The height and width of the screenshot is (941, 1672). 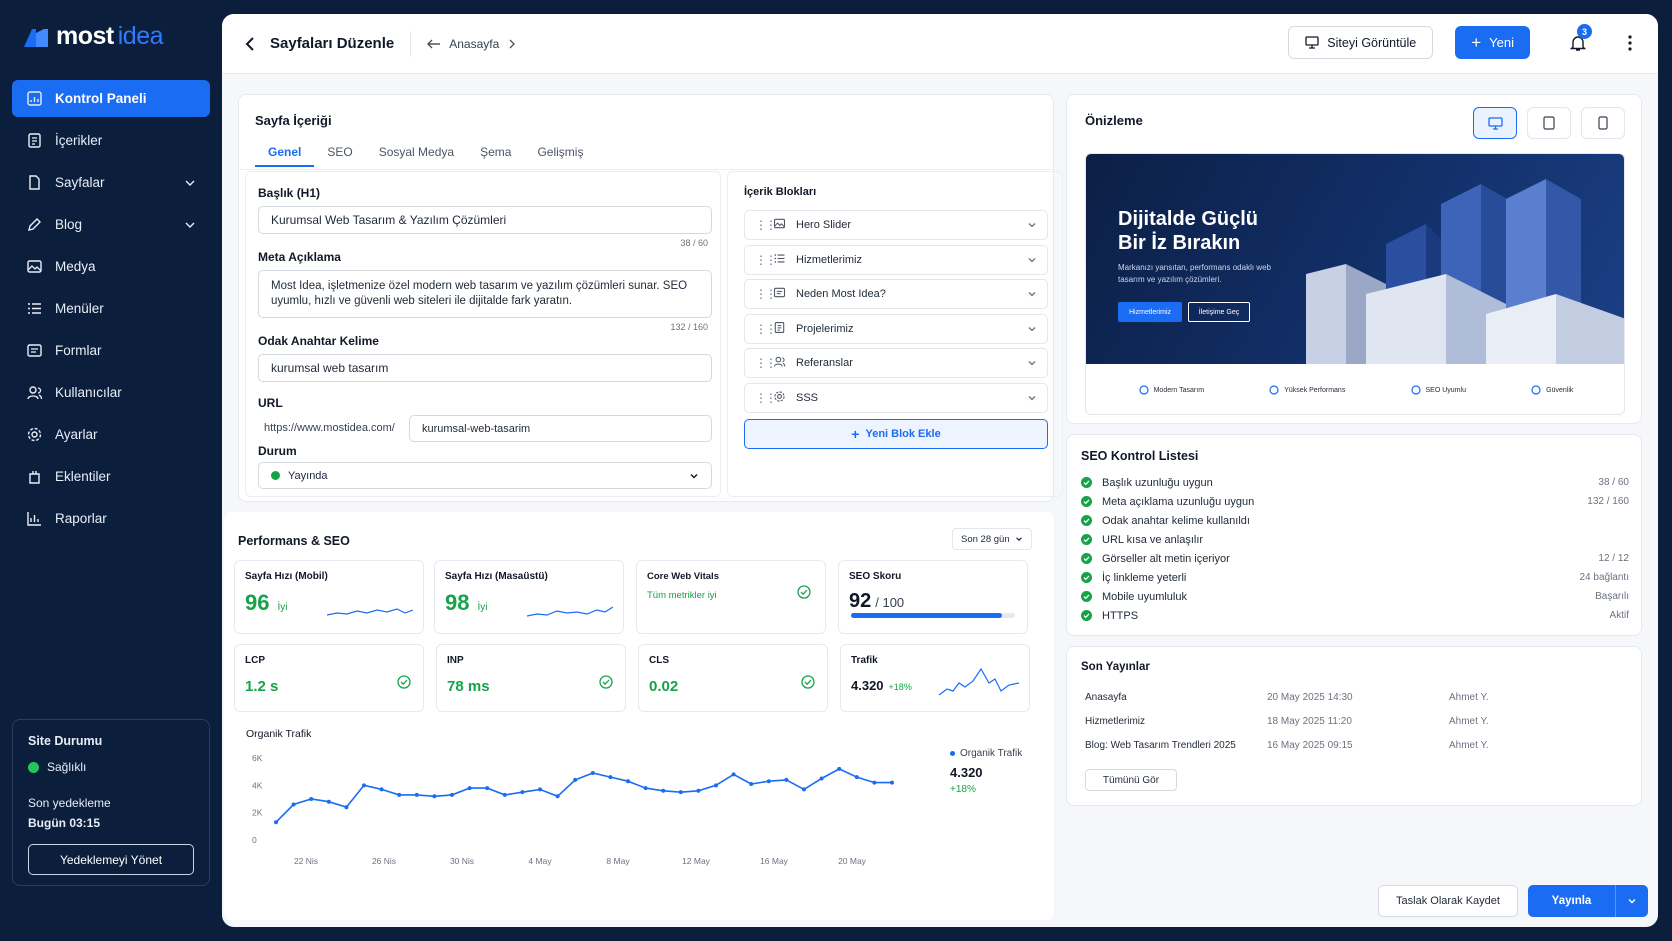 I want to click on breadcrumb-item: Anasayfa, so click(x=474, y=43).